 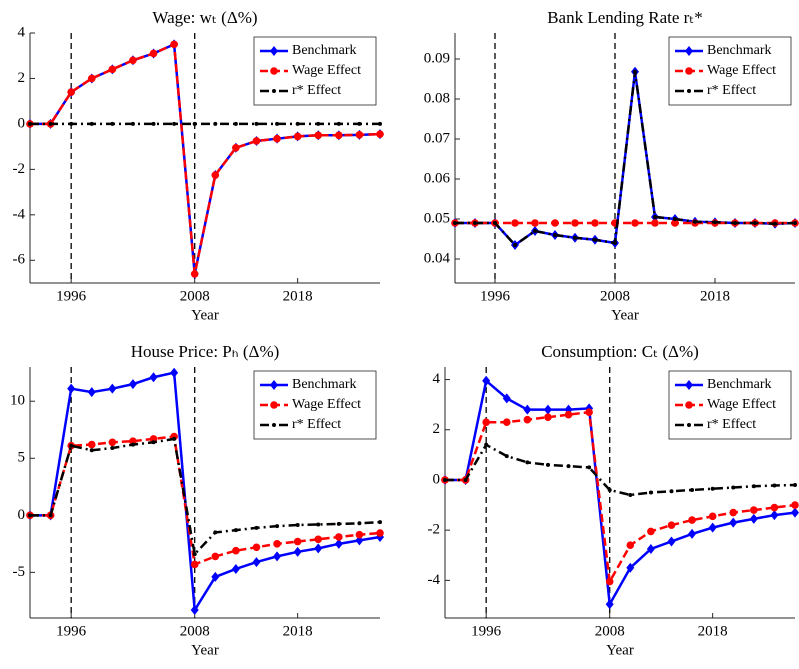 What do you see at coordinates (437, 429) in the screenshot?
I see `y-tick-label: 2` at bounding box center [437, 429].